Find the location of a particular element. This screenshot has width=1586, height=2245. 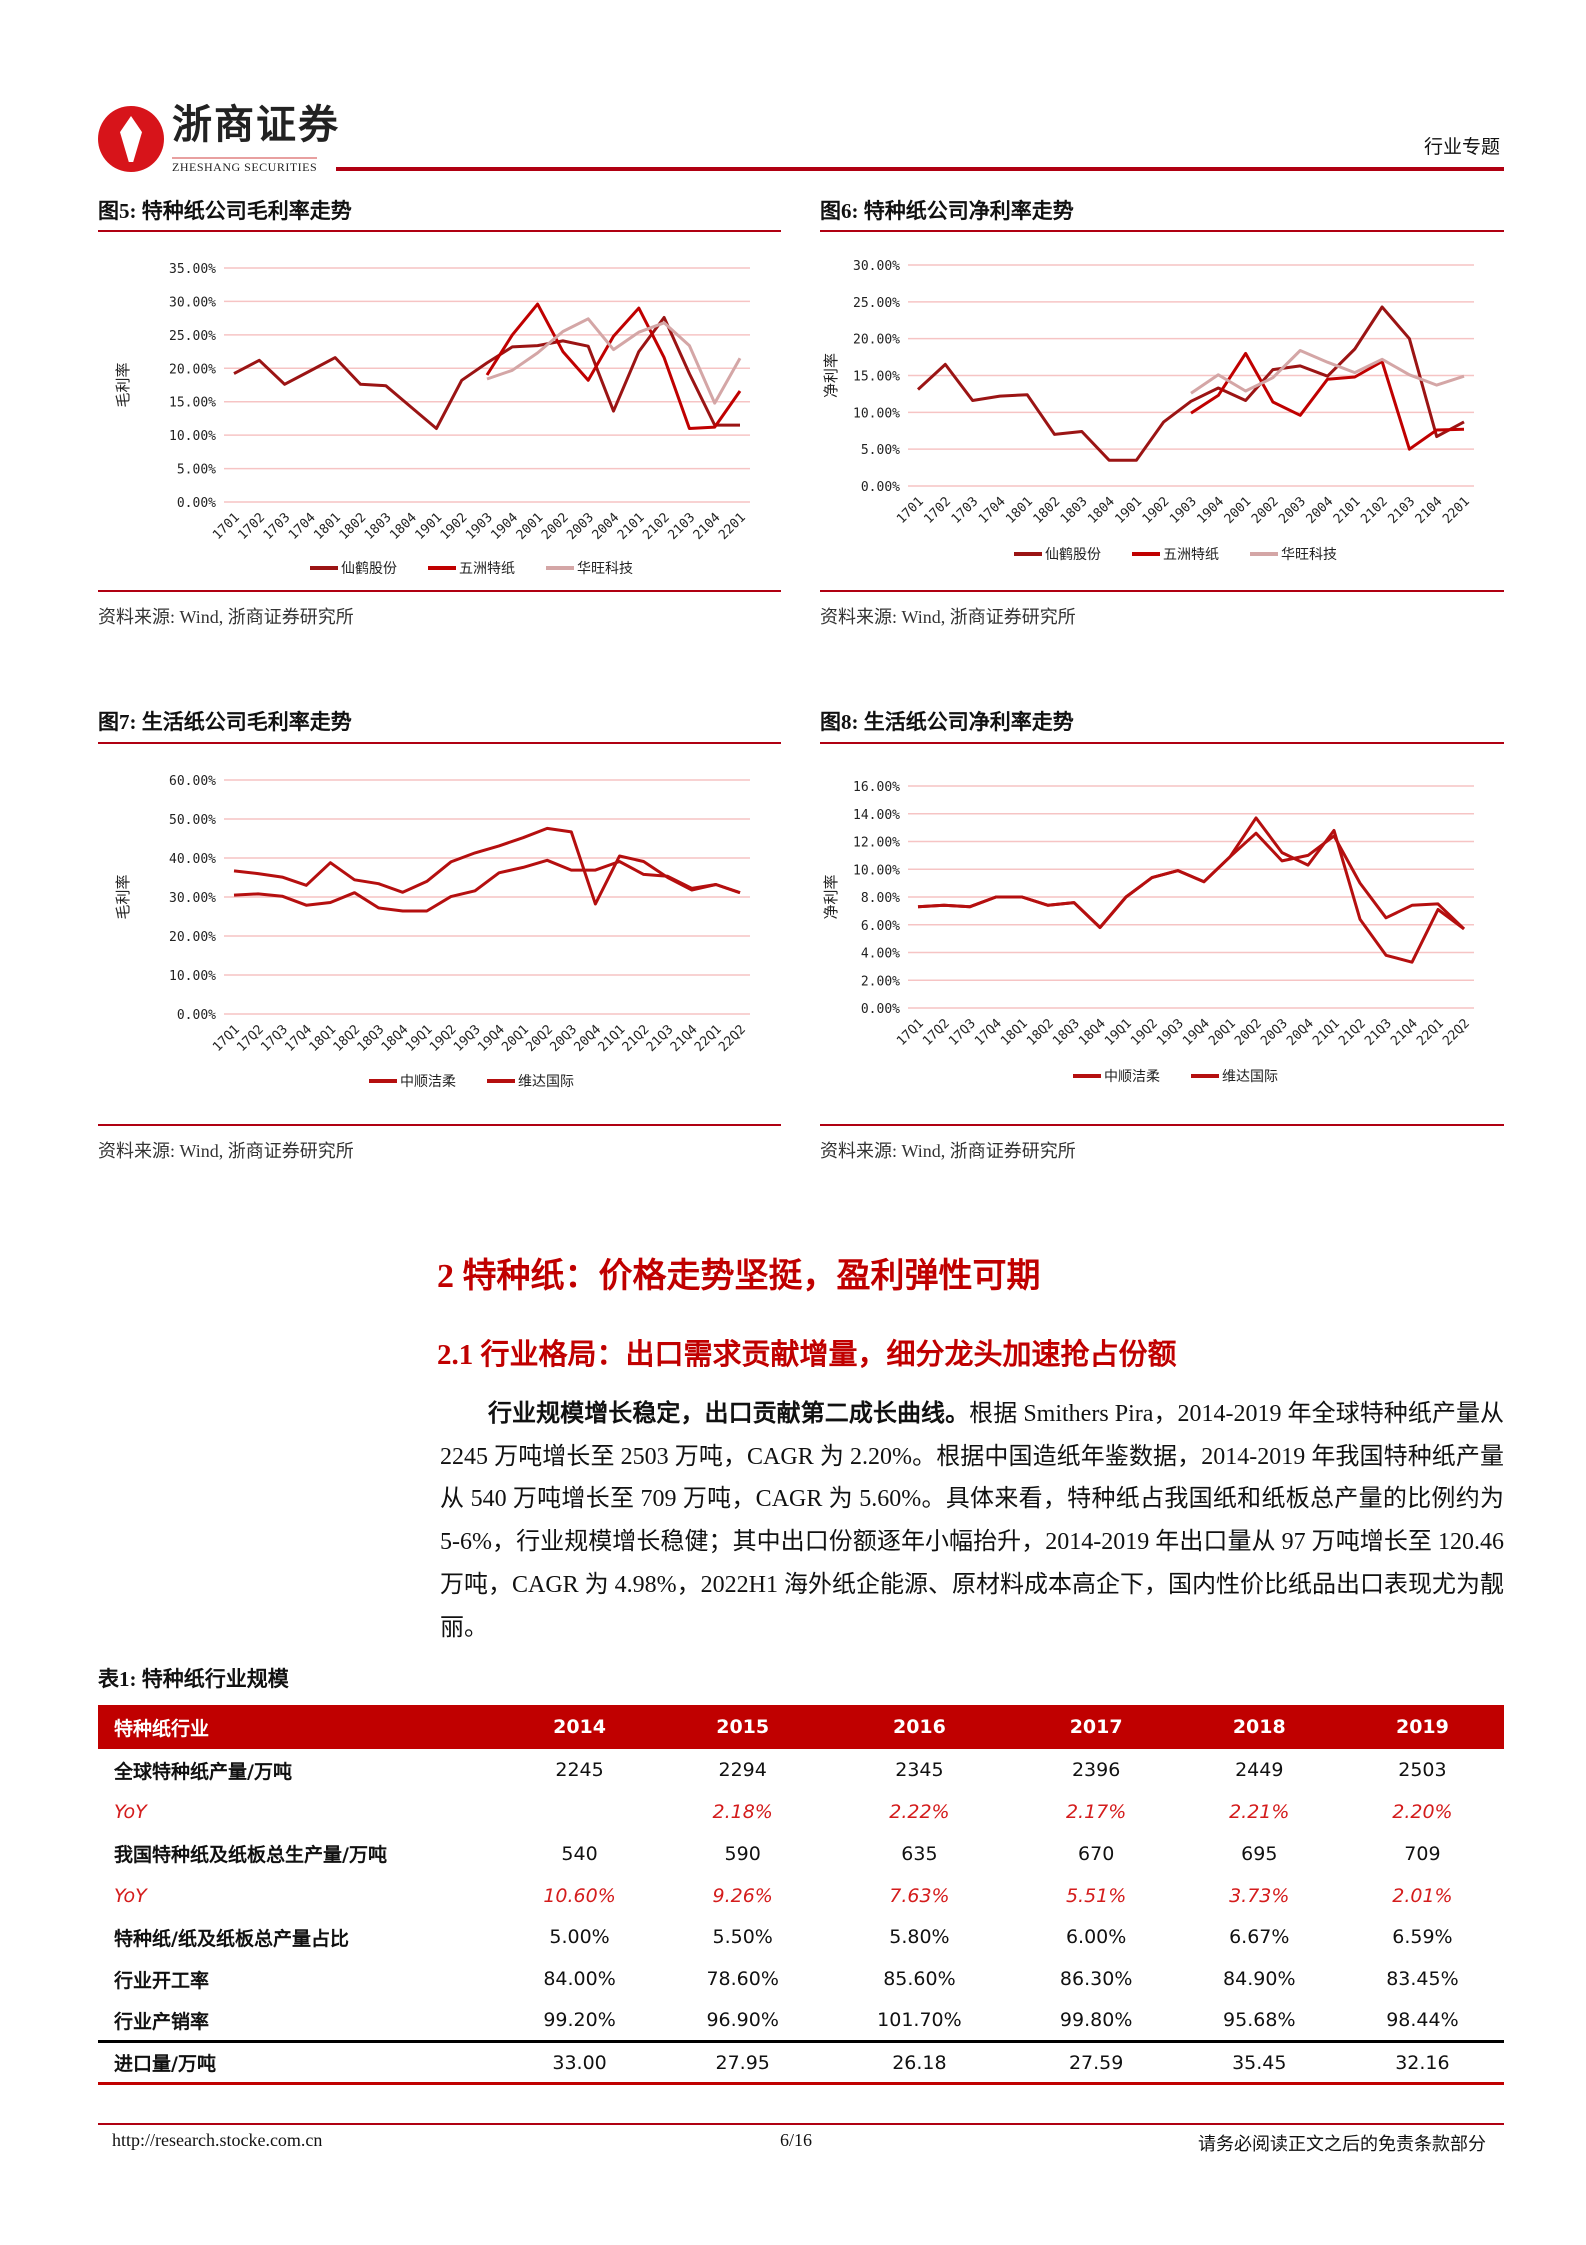

x-tick-label: 19Q4 is located at coordinates (491, 1038).